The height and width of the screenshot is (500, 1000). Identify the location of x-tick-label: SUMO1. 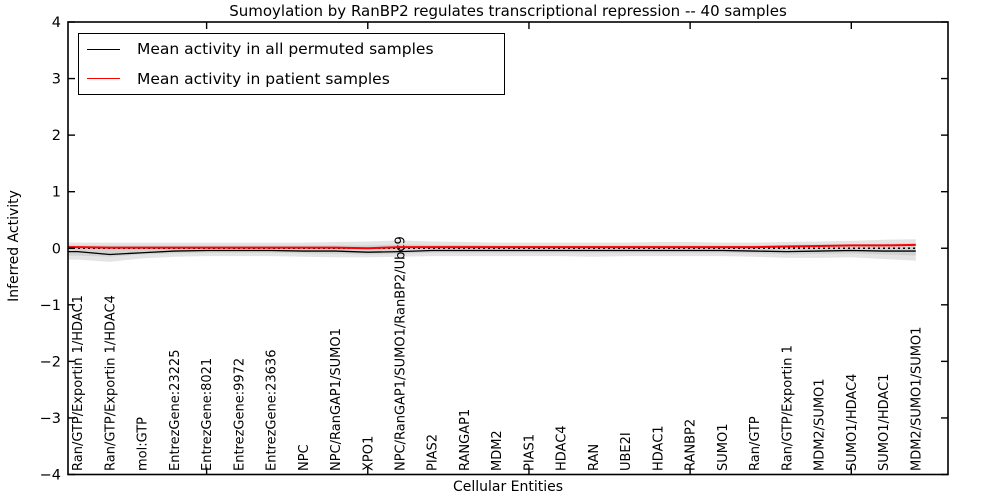
(723, 448).